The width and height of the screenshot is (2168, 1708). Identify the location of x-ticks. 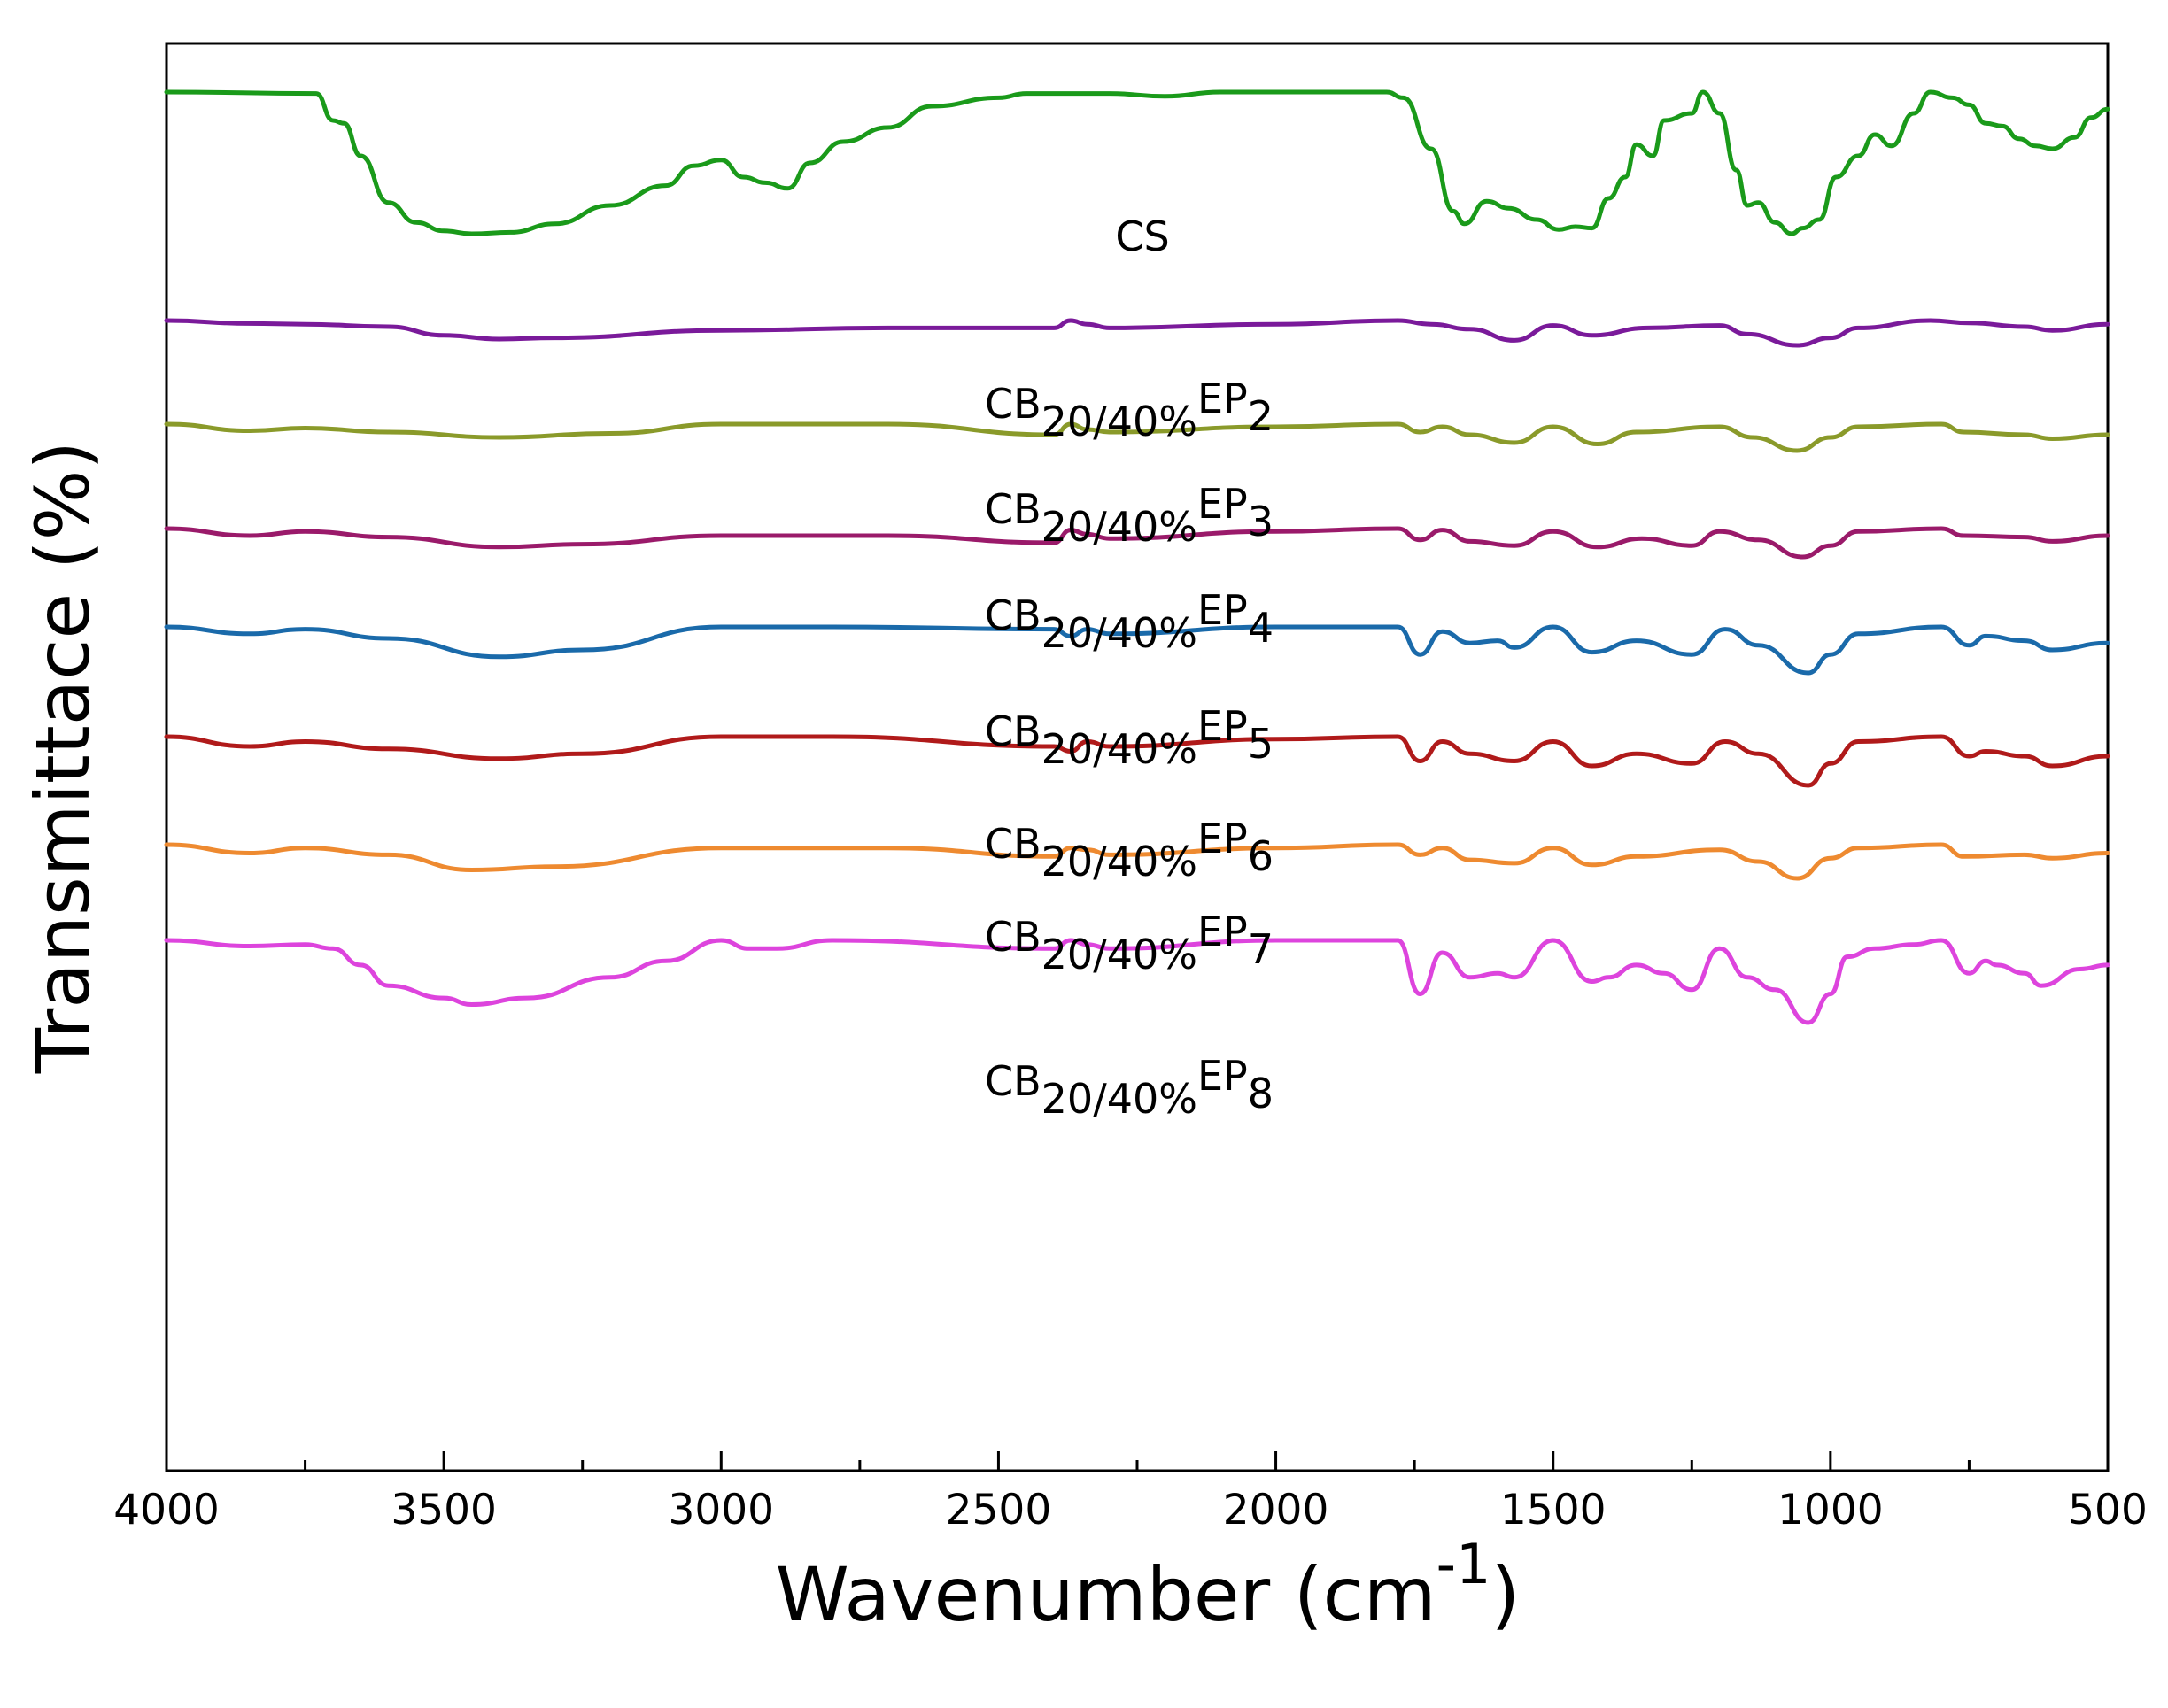
(1137, 1461).